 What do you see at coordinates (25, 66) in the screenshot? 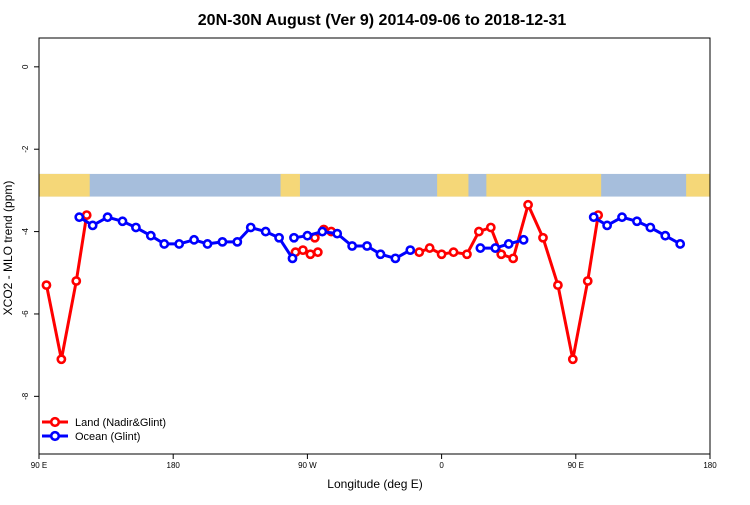
I see `y-tick-label: 0` at bounding box center [25, 66].